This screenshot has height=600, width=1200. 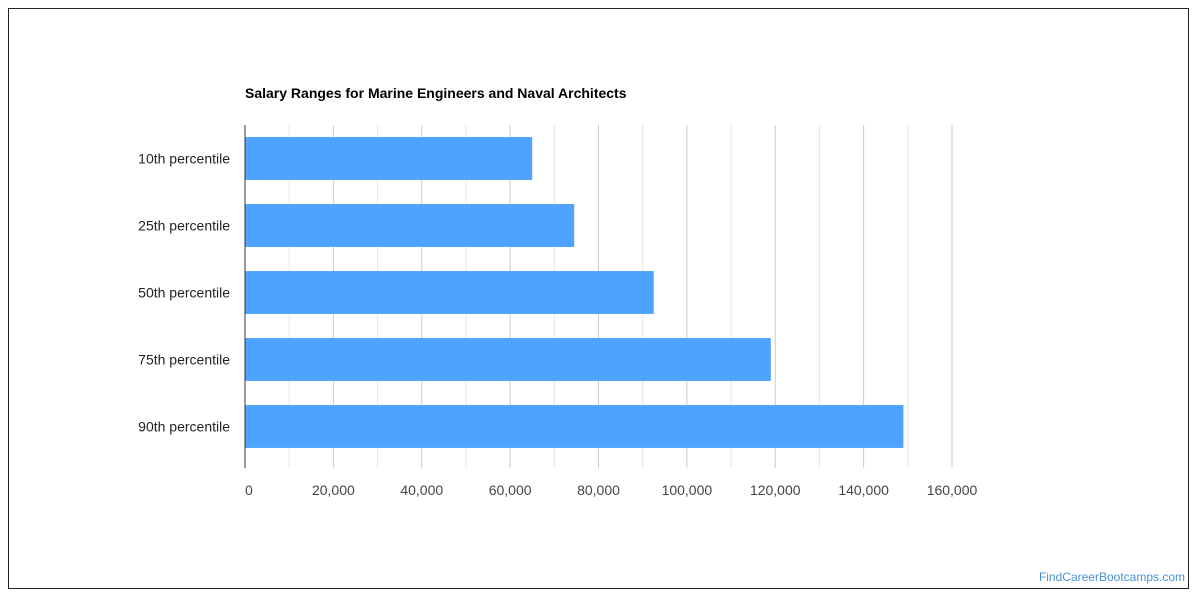 I want to click on category-label: 25th percentile, so click(x=184, y=226).